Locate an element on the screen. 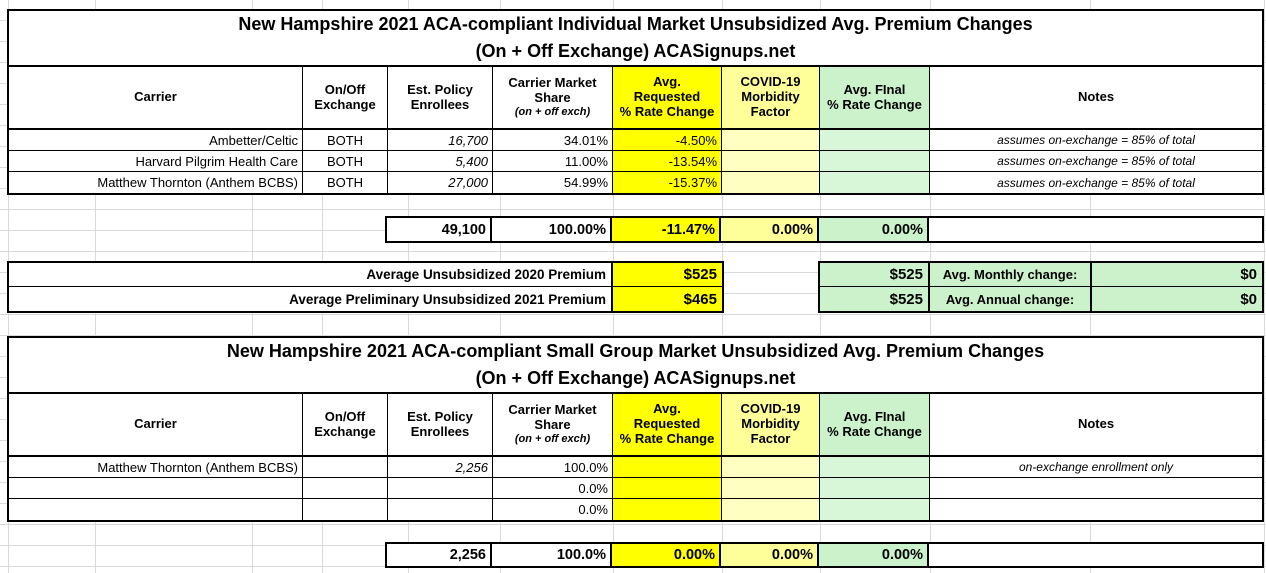 The height and width of the screenshot is (573, 1266). premium-2020-value: $525 is located at coordinates (667, 275).